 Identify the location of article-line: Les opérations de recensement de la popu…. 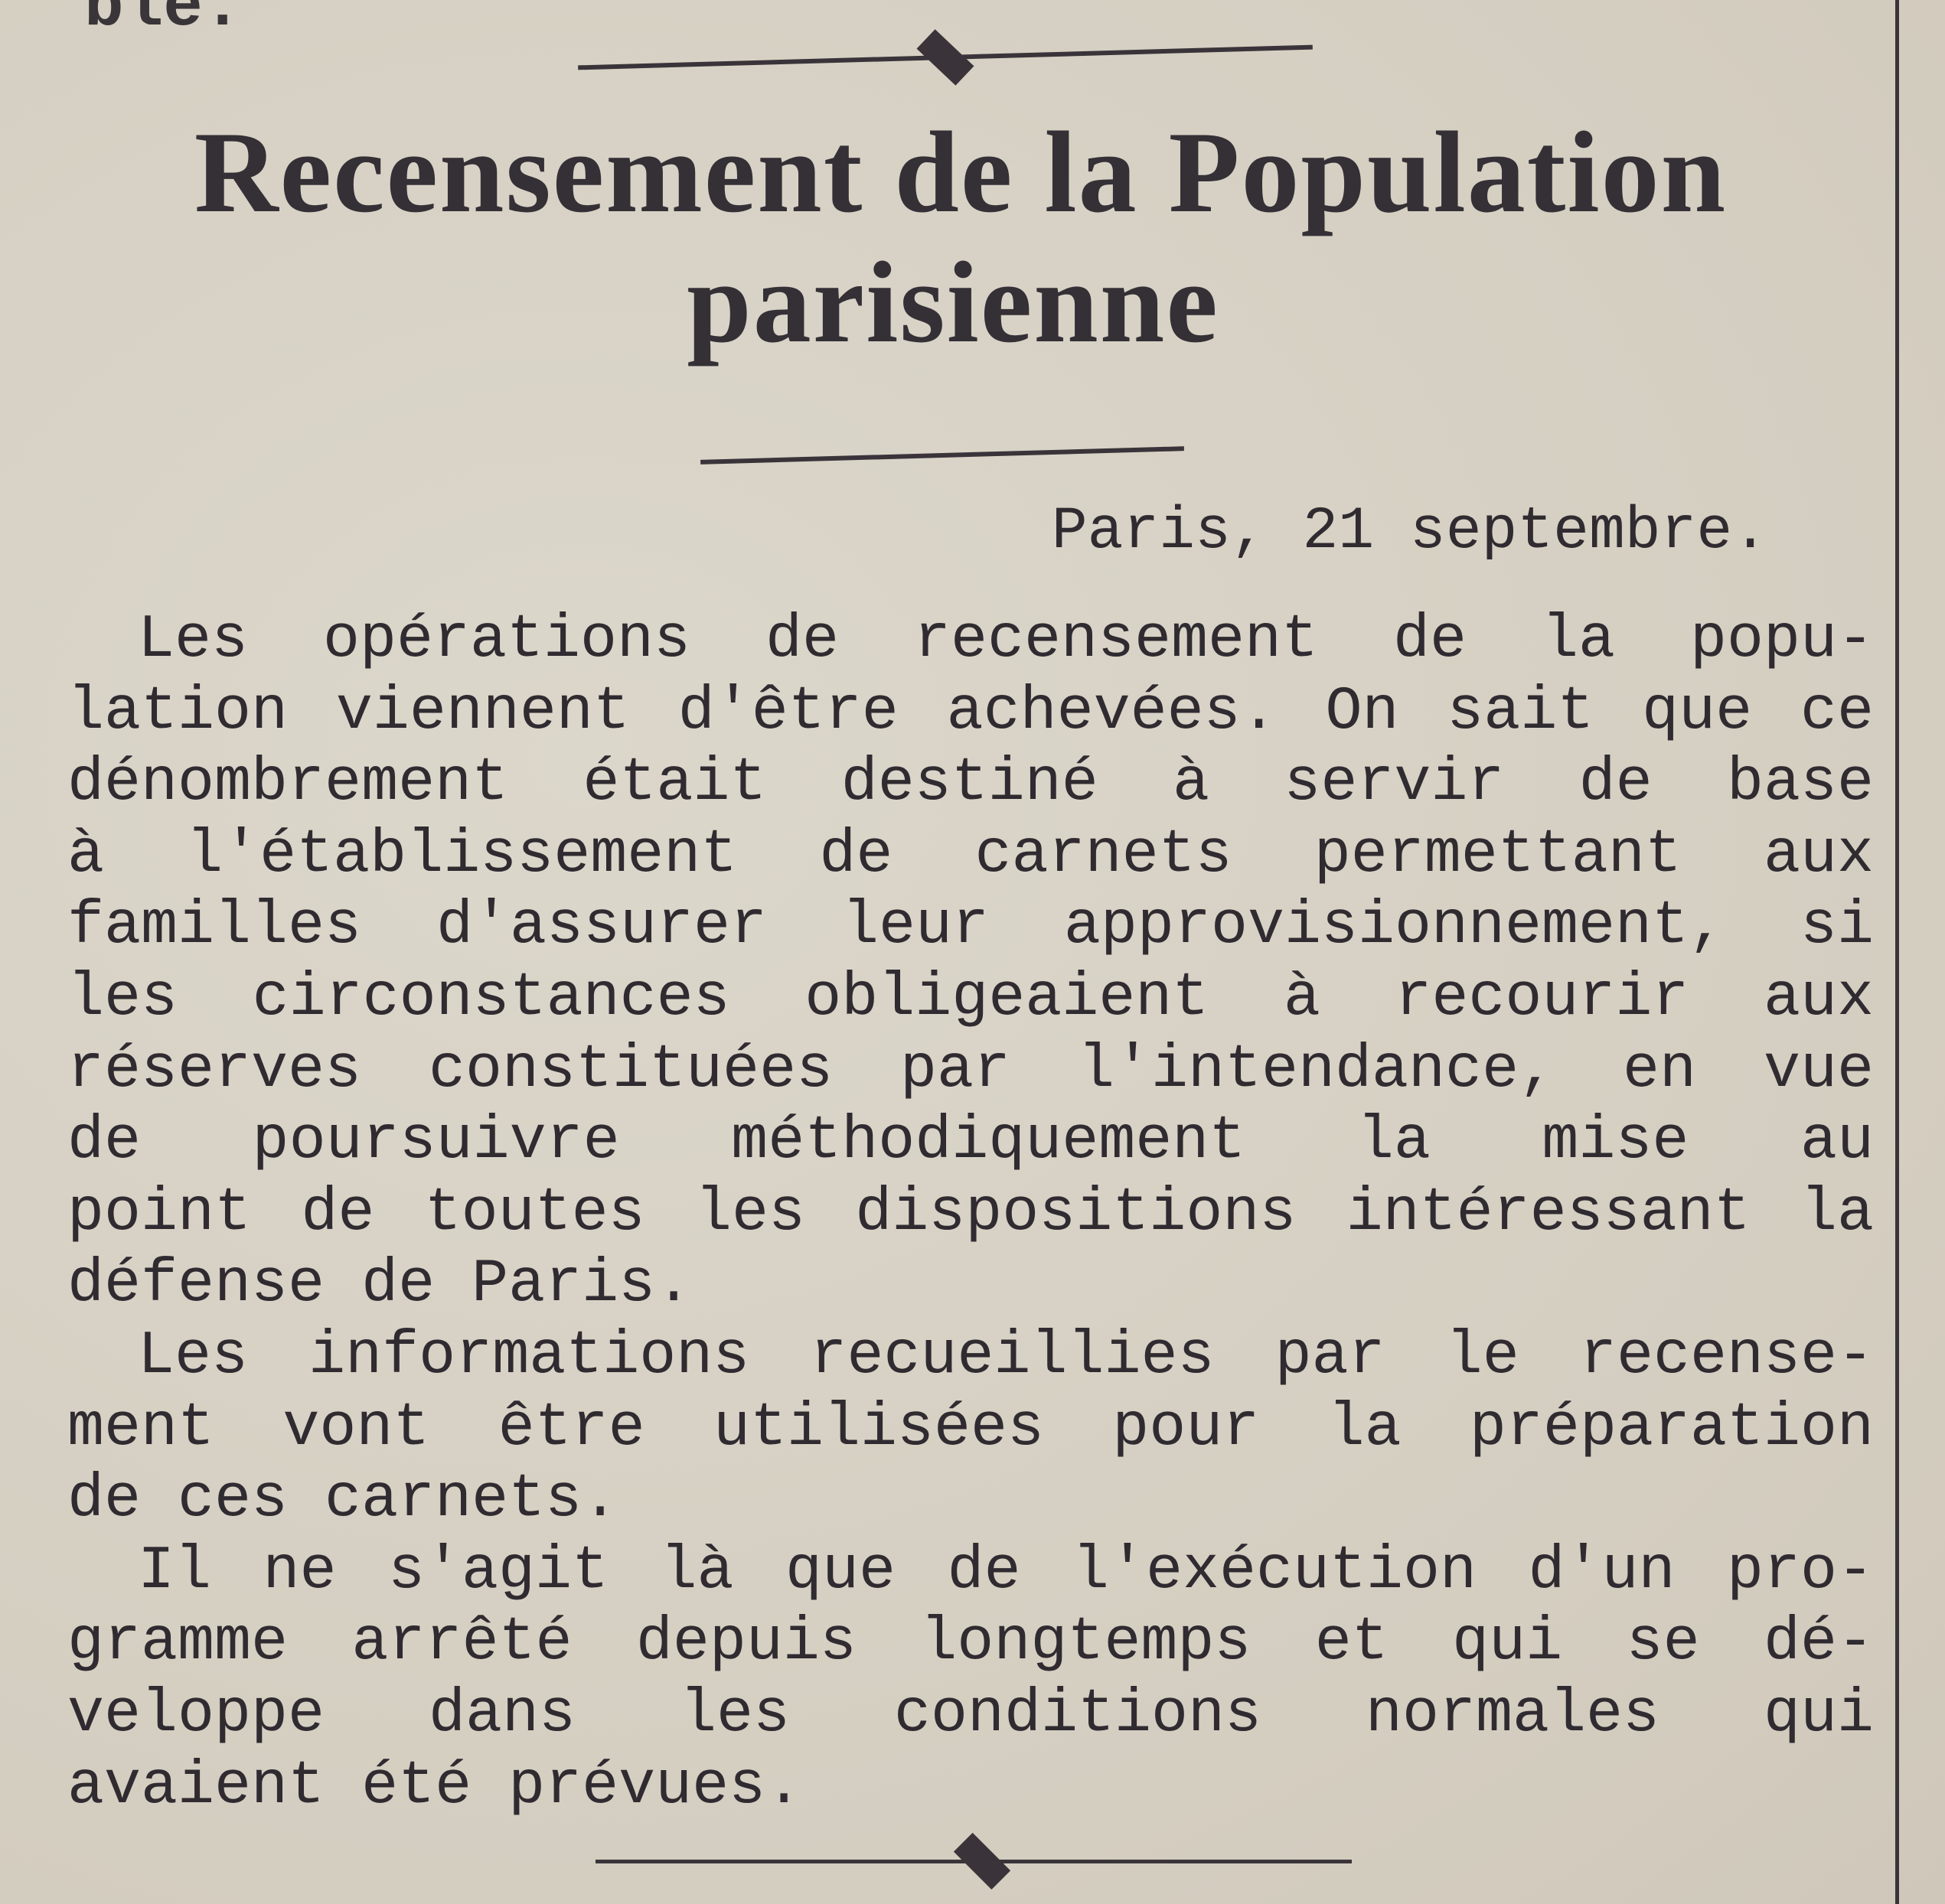
(1006, 640).